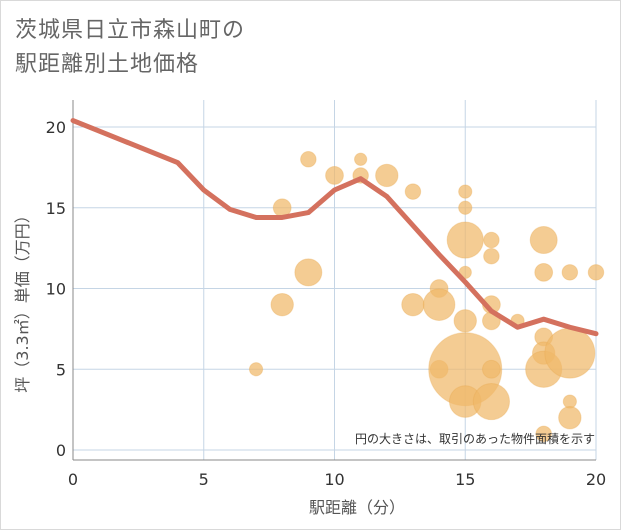 The height and width of the screenshot is (530, 621). Describe the element at coordinates (56, 127) in the screenshot. I see `y-tick-label-20: 20` at that location.